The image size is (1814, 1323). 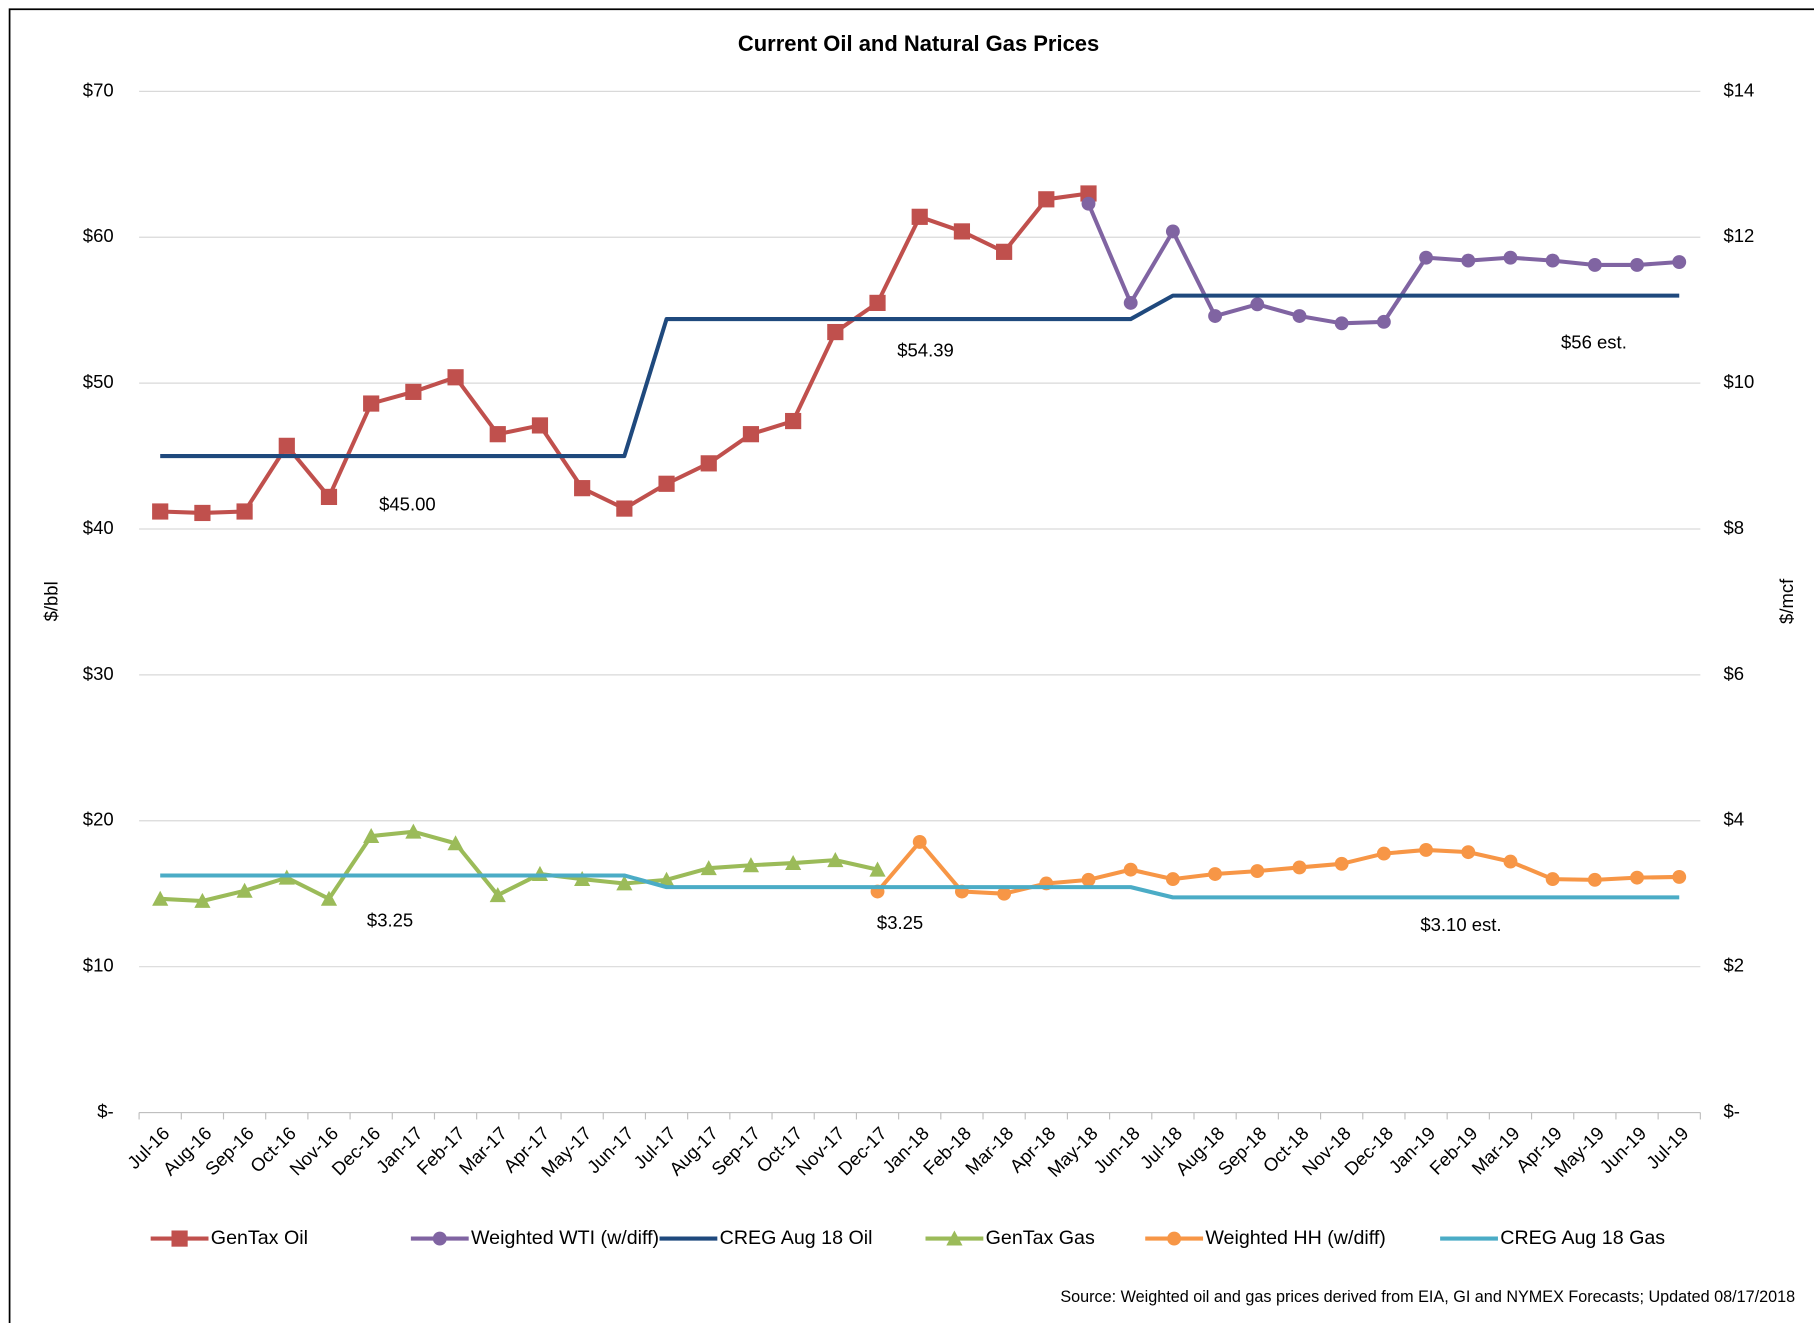 I want to click on annotation: $3.10 est., so click(x=1460, y=924).